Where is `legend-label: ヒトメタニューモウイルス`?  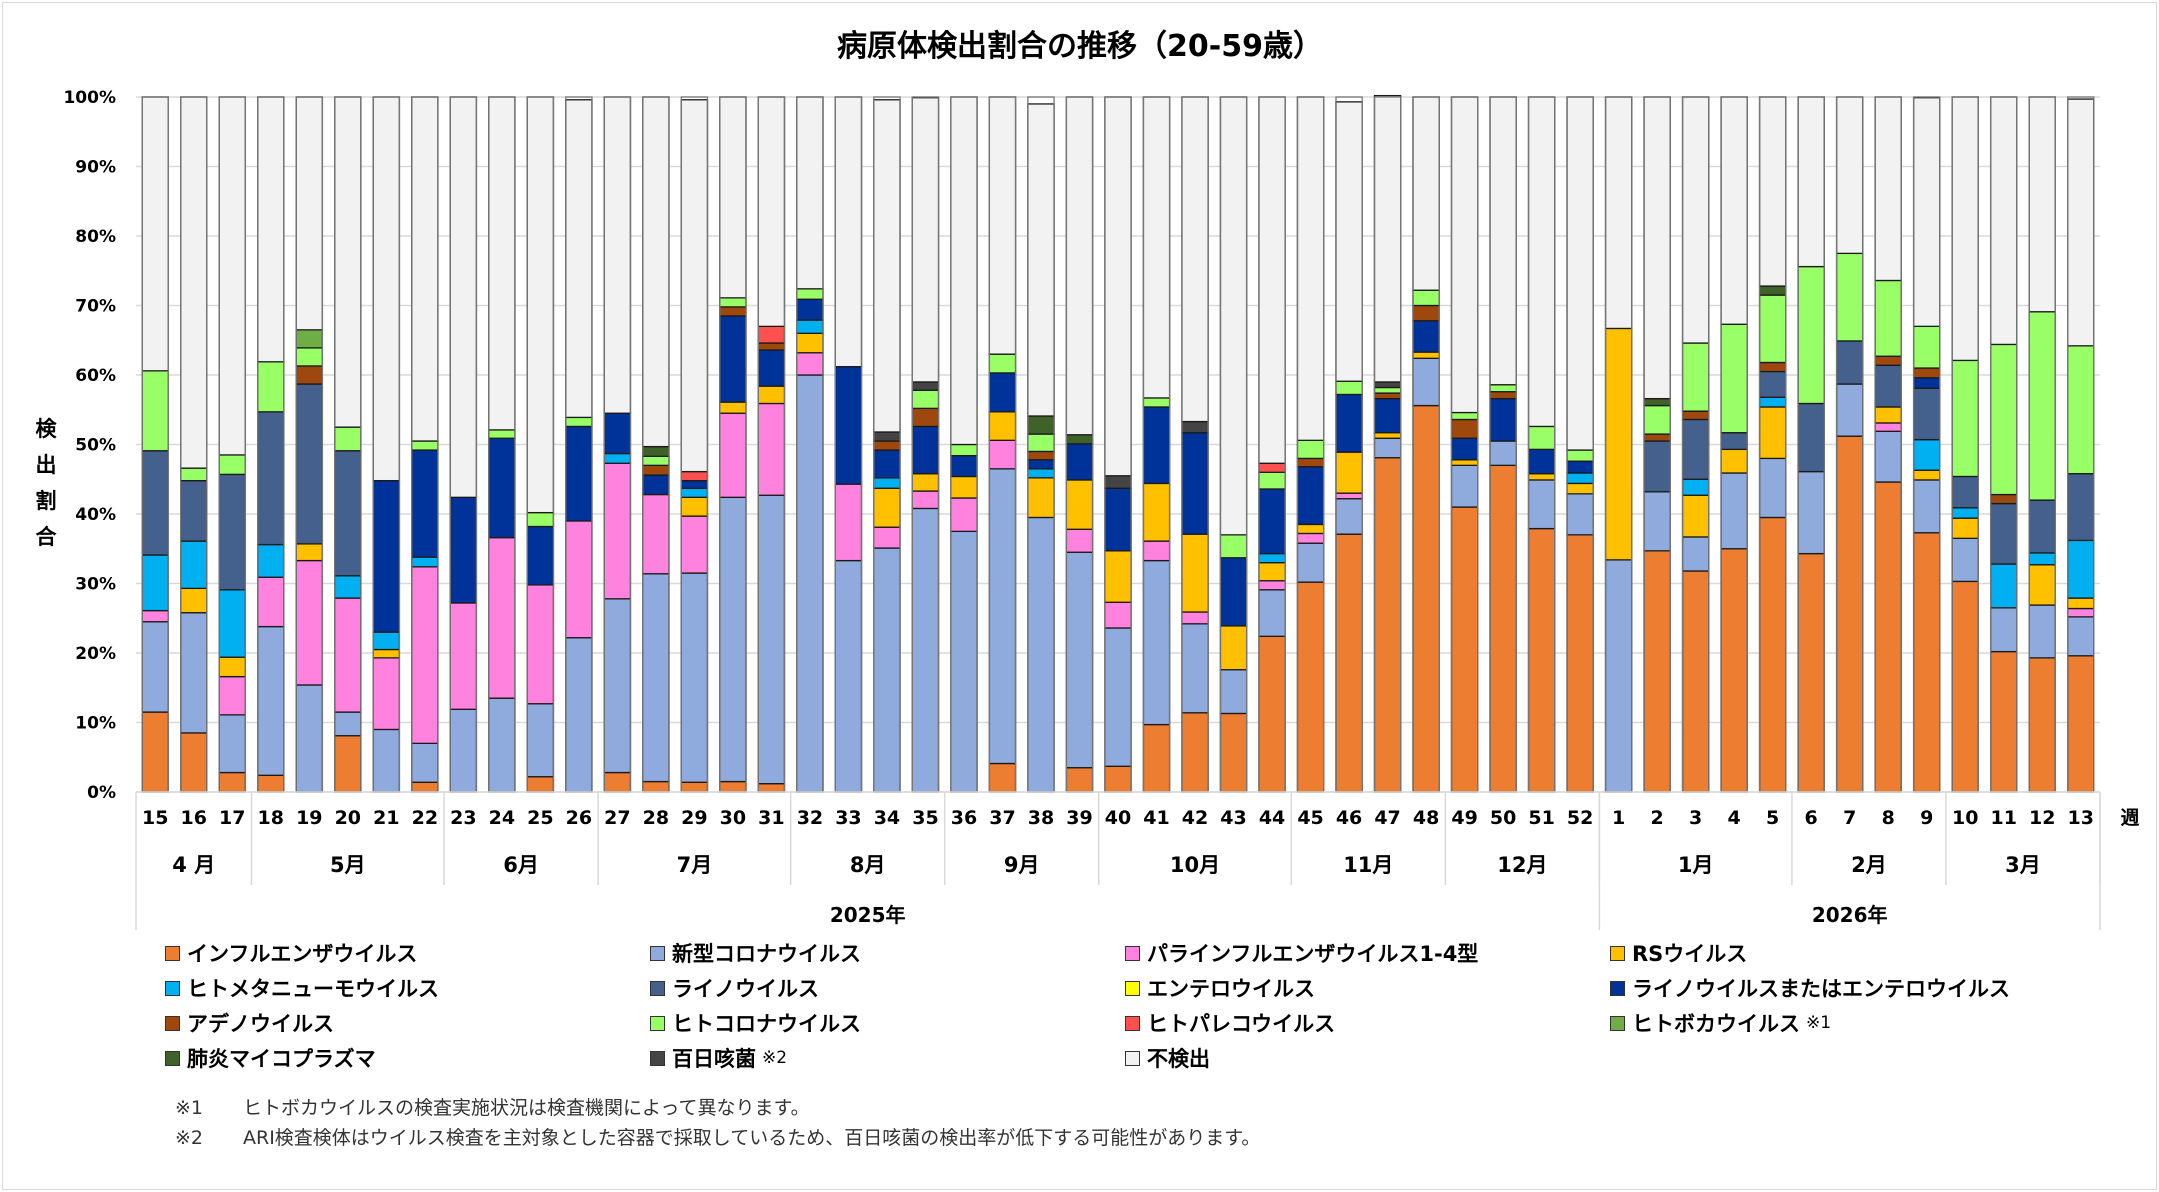 legend-label: ヒトメタニューモウイルス is located at coordinates (313, 989).